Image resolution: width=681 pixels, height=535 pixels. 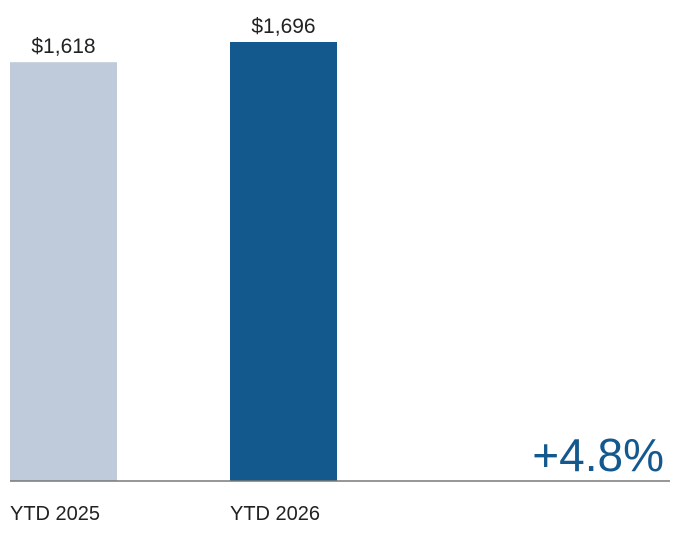 I want to click on percent-change-annotation: +4.8%, so click(x=598, y=455).